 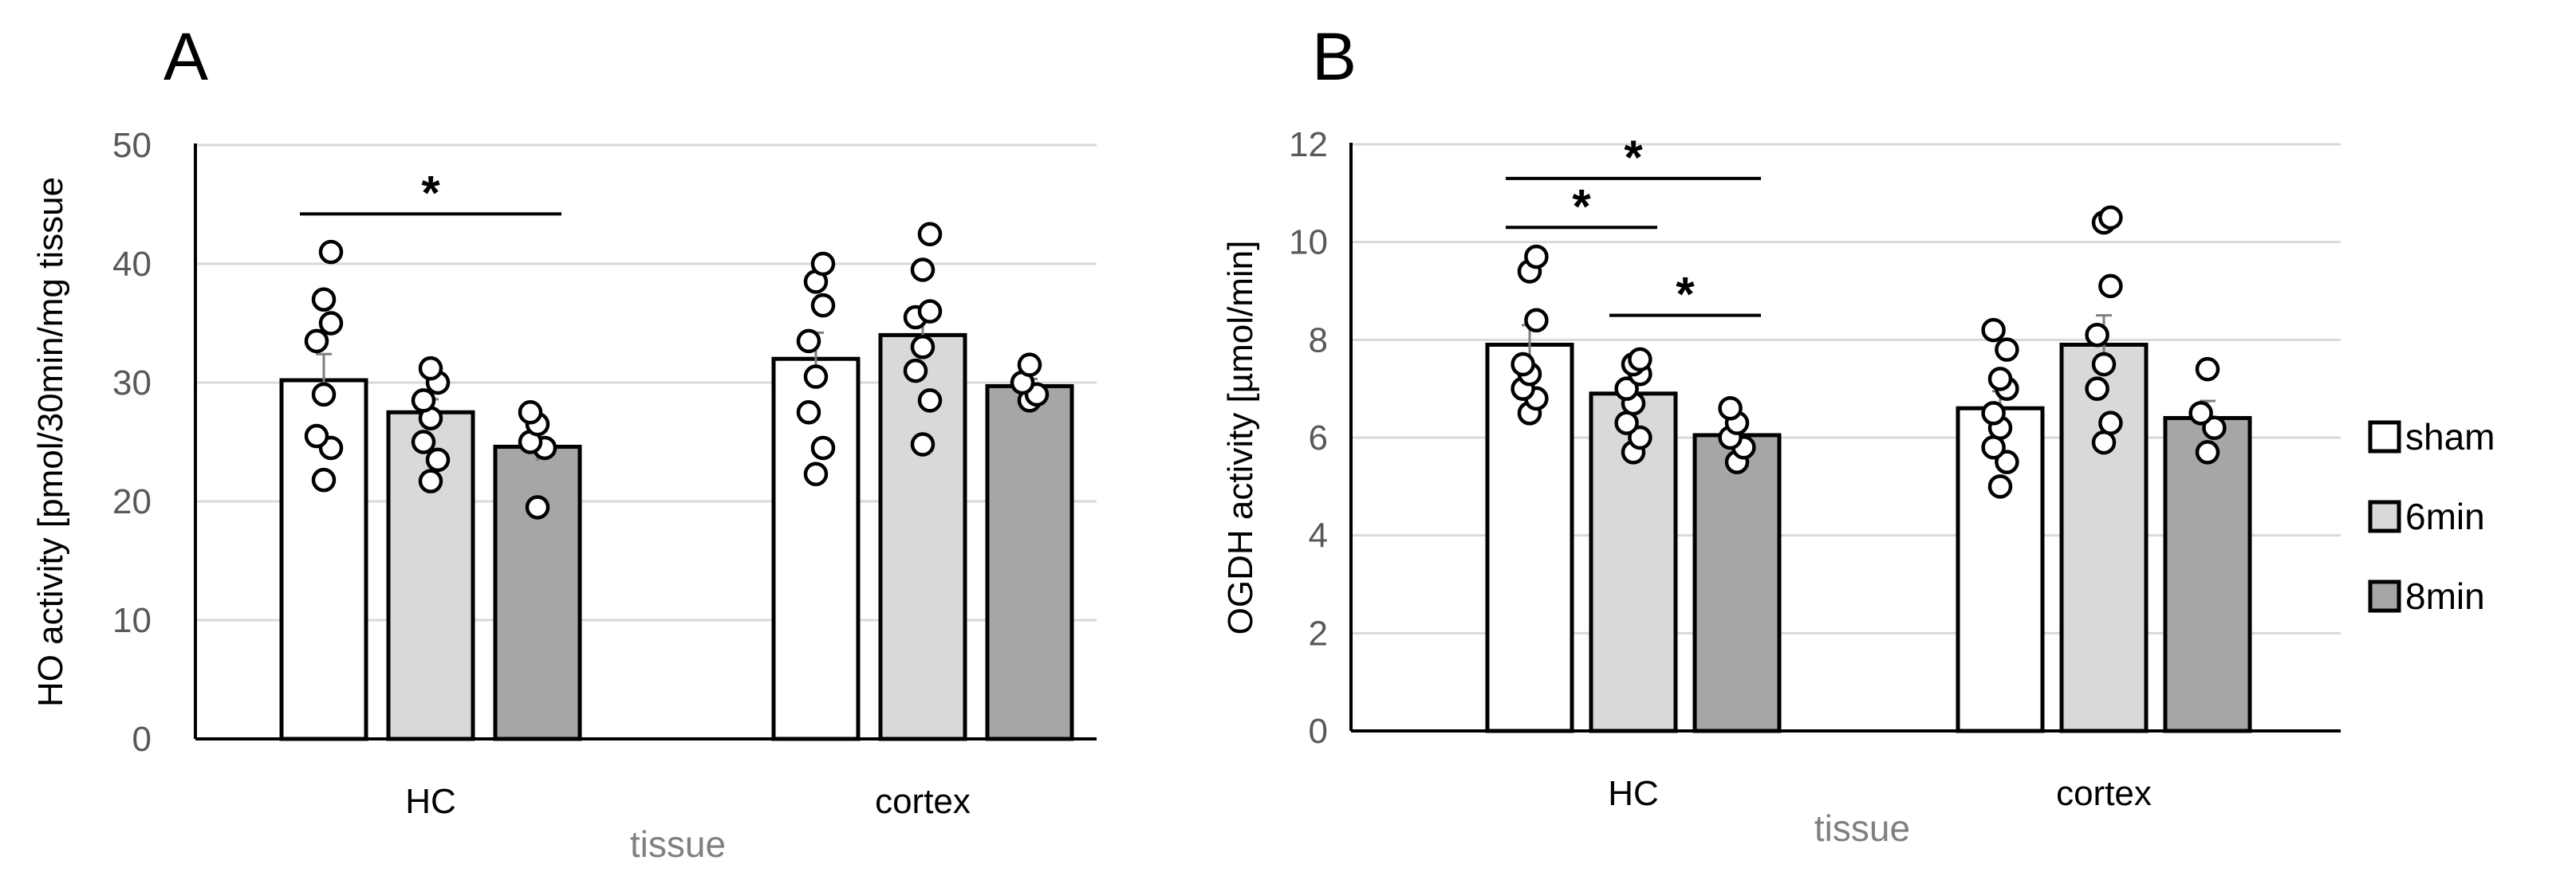 I want to click on y-tick-label: 40, so click(x=132, y=264).